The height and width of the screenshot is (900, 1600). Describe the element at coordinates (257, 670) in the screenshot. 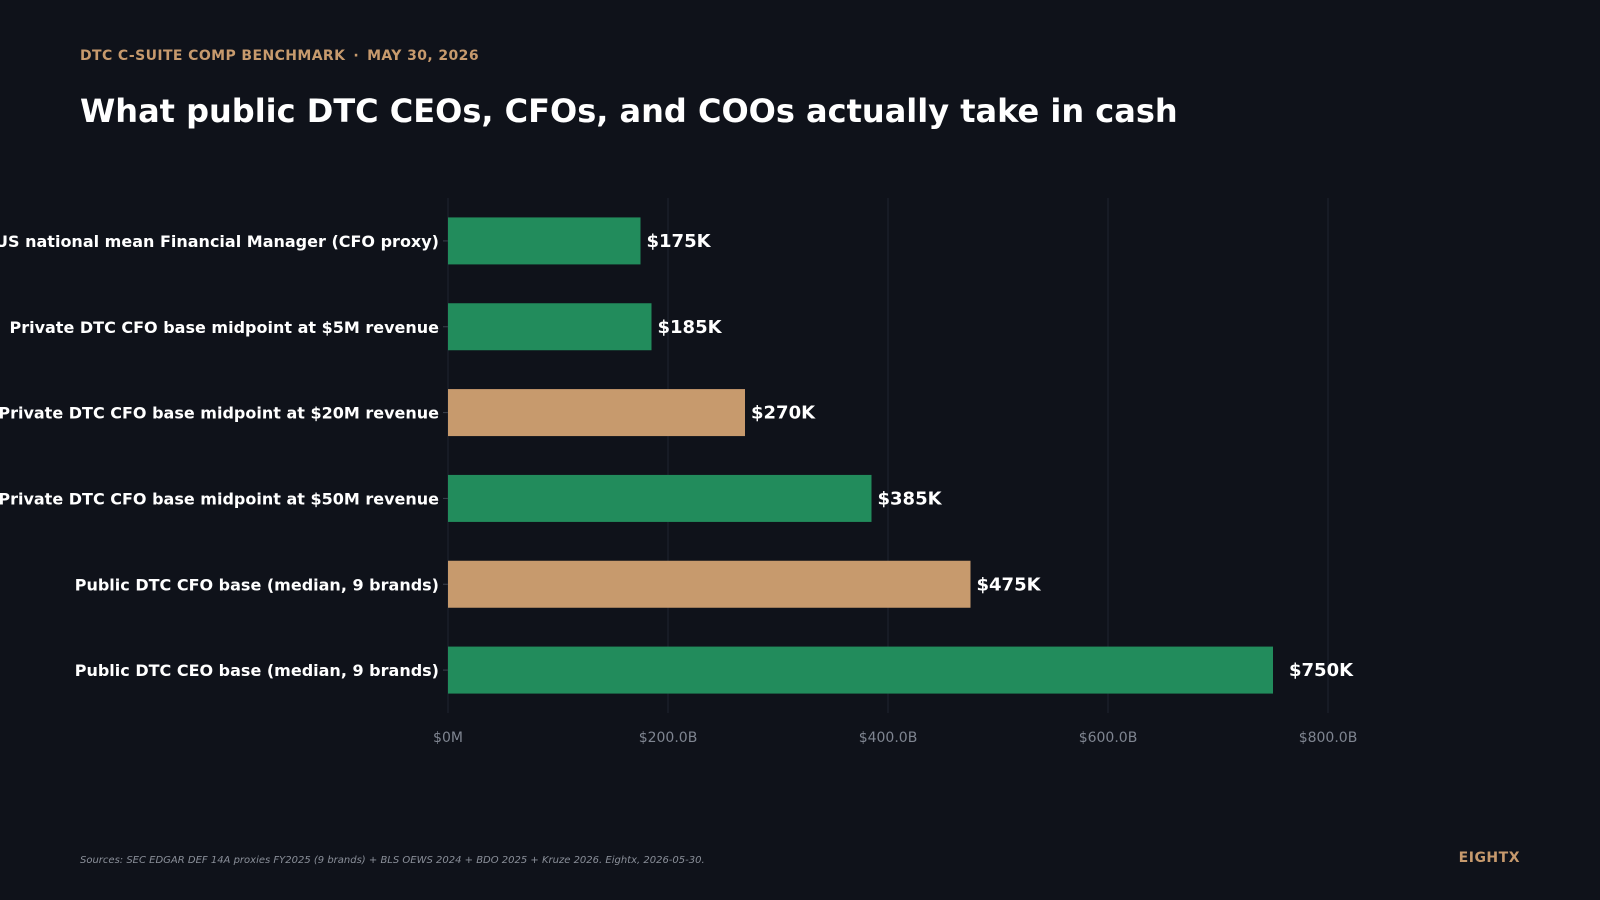

I see `category-label: Public DTC CEO base (median, 9 brands)` at that location.